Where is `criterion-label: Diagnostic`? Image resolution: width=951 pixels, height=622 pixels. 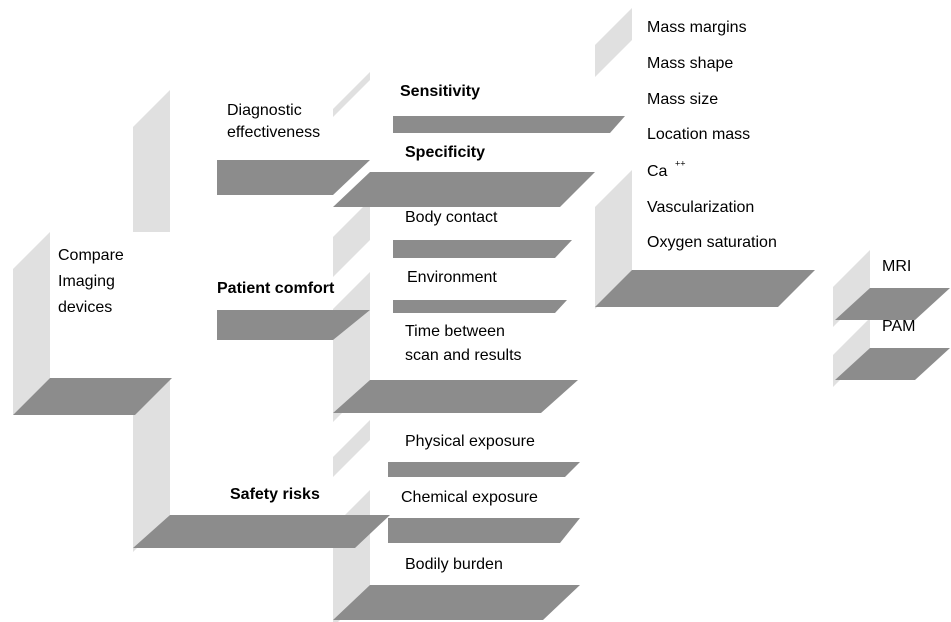
criterion-label: Diagnostic is located at coordinates (264, 110).